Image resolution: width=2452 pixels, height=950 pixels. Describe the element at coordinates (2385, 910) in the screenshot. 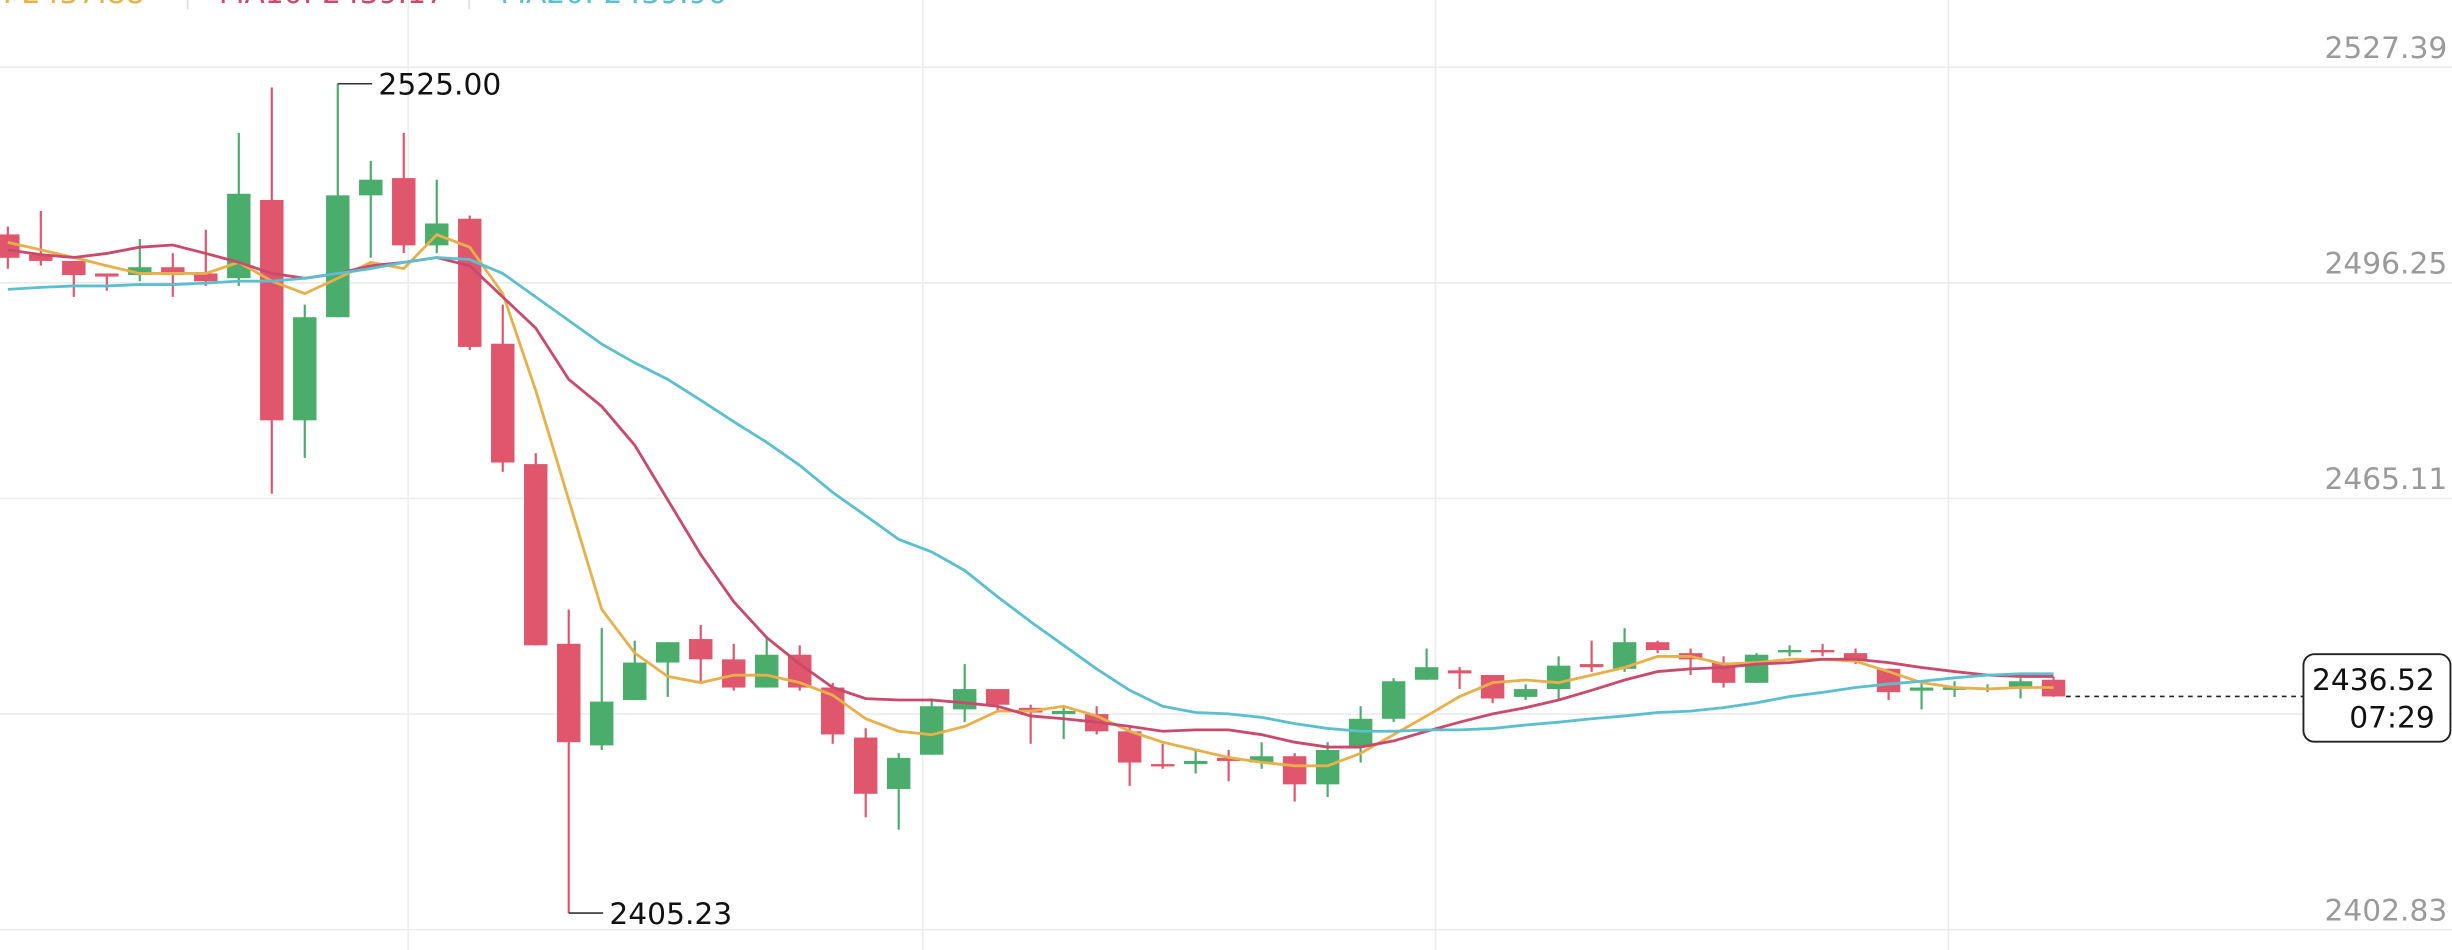

I see `y-tick-label: 2402.83` at that location.